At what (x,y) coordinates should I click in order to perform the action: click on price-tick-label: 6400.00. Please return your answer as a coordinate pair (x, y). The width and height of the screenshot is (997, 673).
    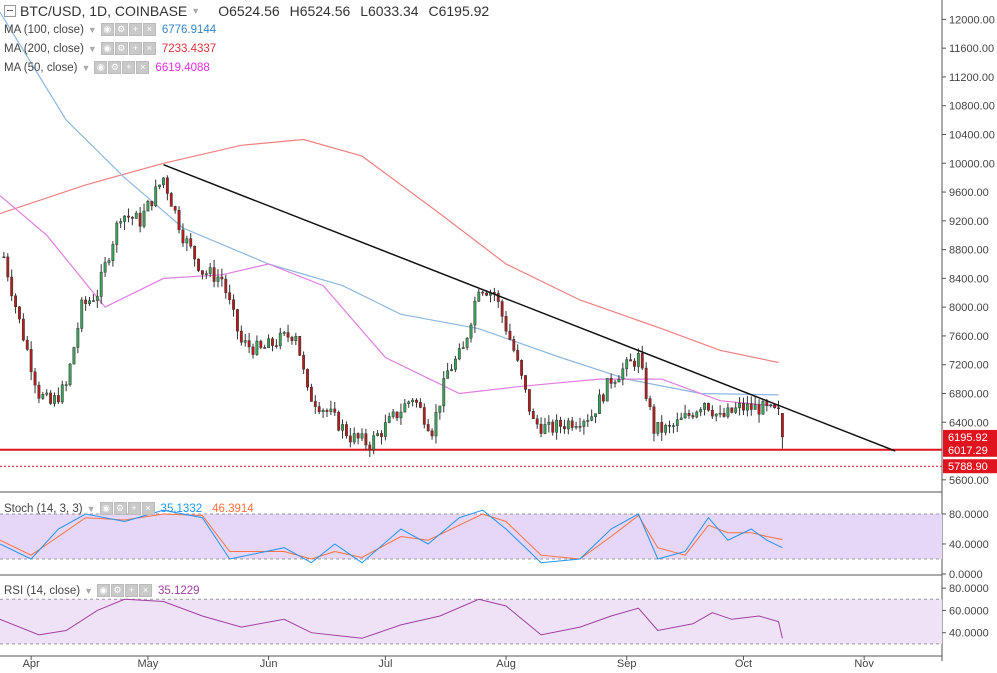
    Looking at the image, I should click on (969, 423).